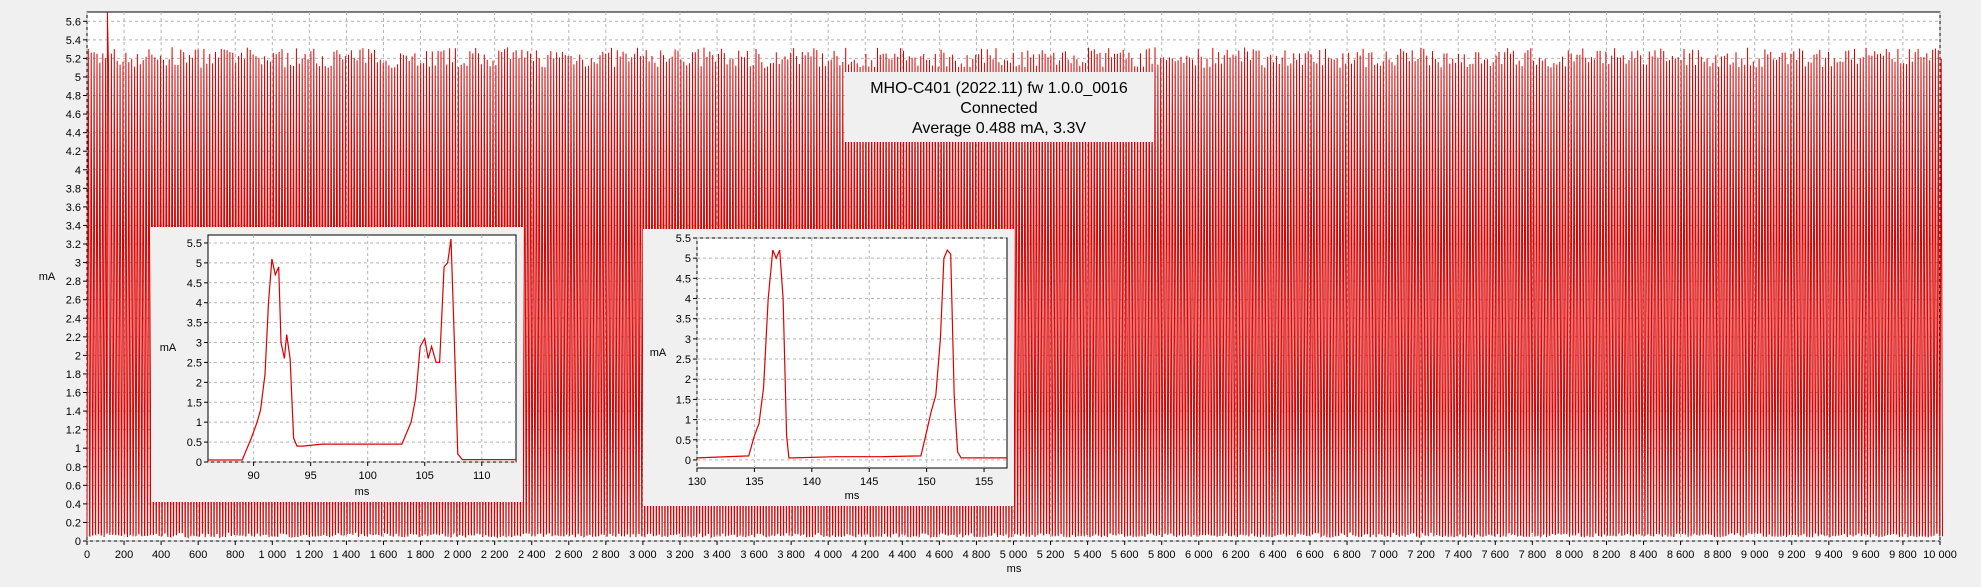  Describe the element at coordinates (458, 555) in the screenshot. I see `x-tick-label: 2 000` at that location.